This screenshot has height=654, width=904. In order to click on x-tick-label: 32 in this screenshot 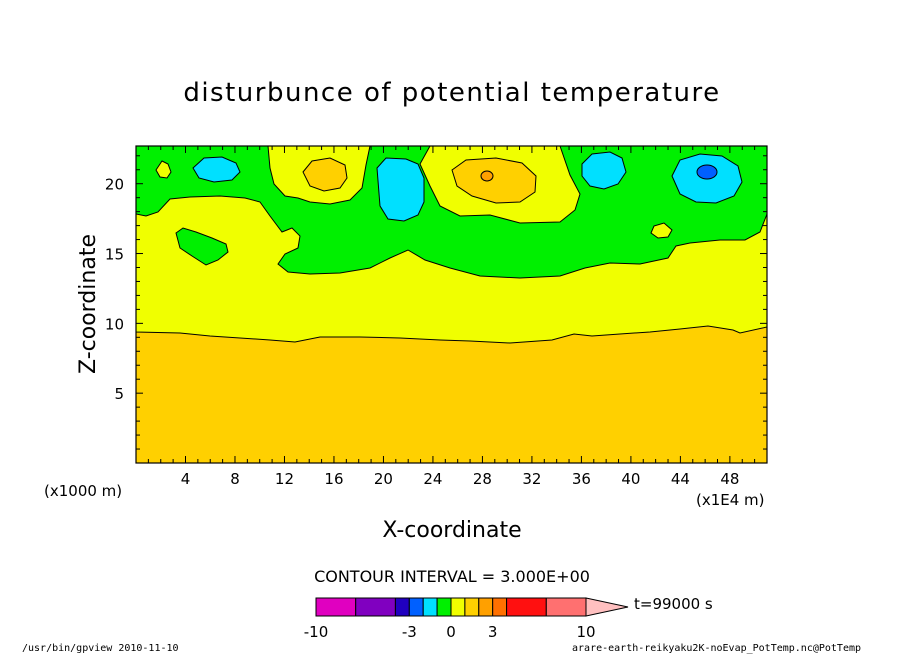, I will do `click(531, 479)`.